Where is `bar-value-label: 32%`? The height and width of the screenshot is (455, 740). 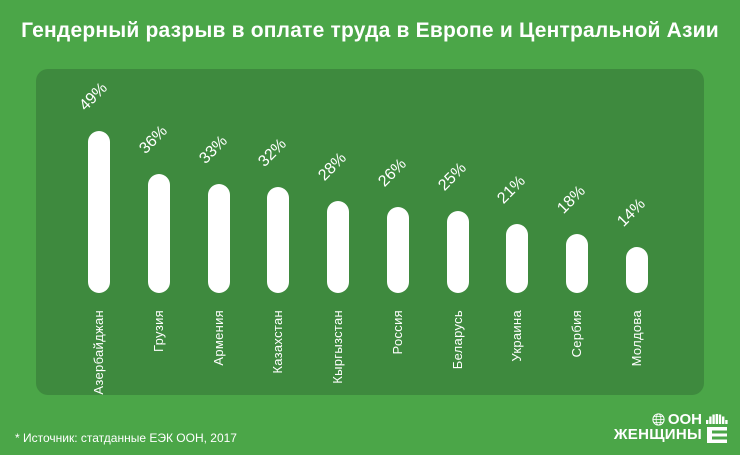
bar-value-label: 32% is located at coordinates (273, 153).